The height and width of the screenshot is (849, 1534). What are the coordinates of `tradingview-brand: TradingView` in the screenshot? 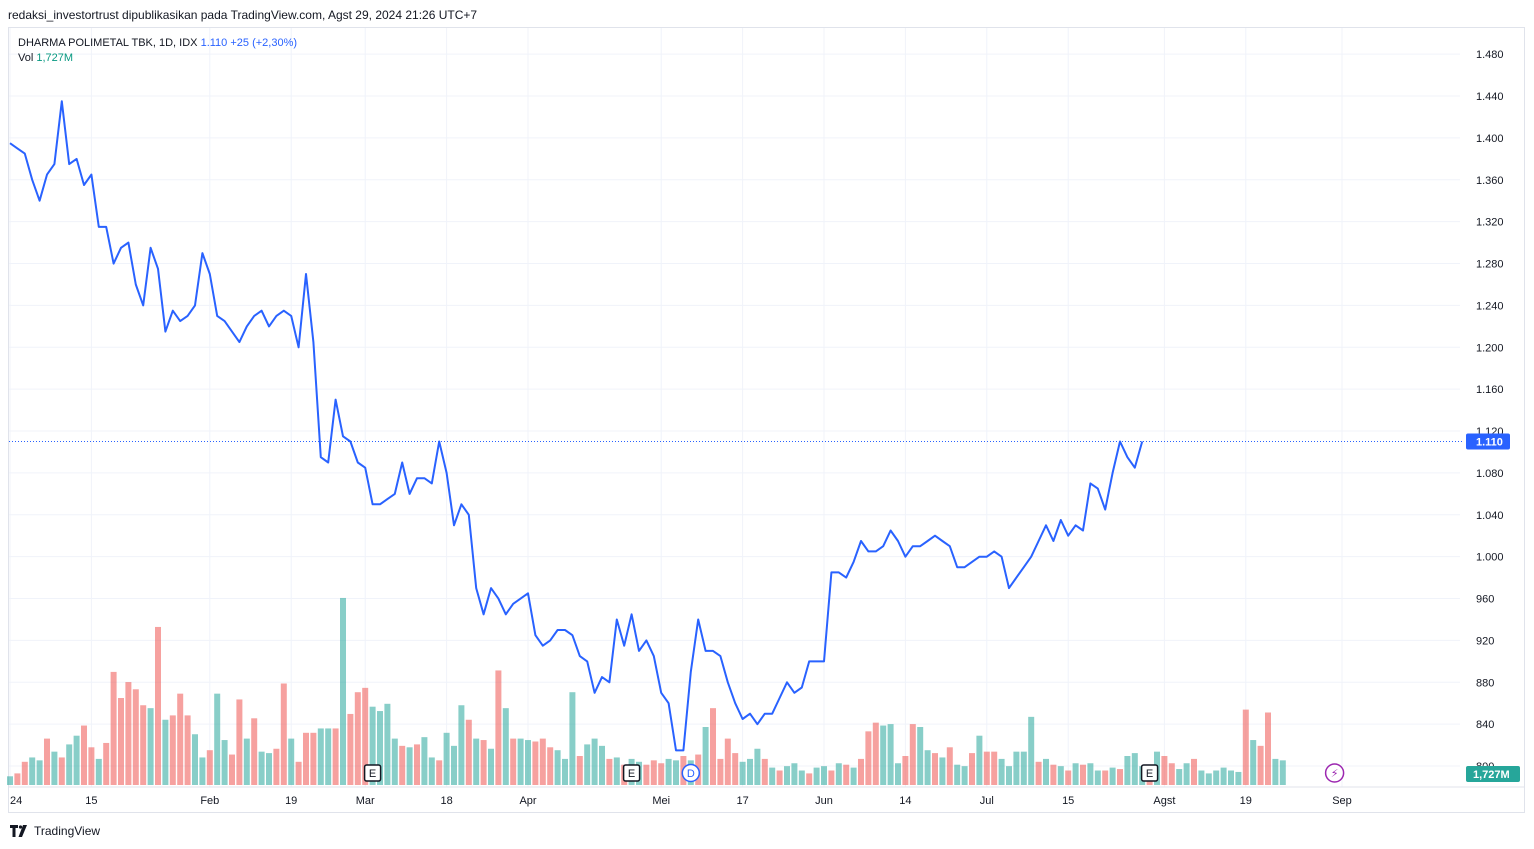 It's located at (55, 831).